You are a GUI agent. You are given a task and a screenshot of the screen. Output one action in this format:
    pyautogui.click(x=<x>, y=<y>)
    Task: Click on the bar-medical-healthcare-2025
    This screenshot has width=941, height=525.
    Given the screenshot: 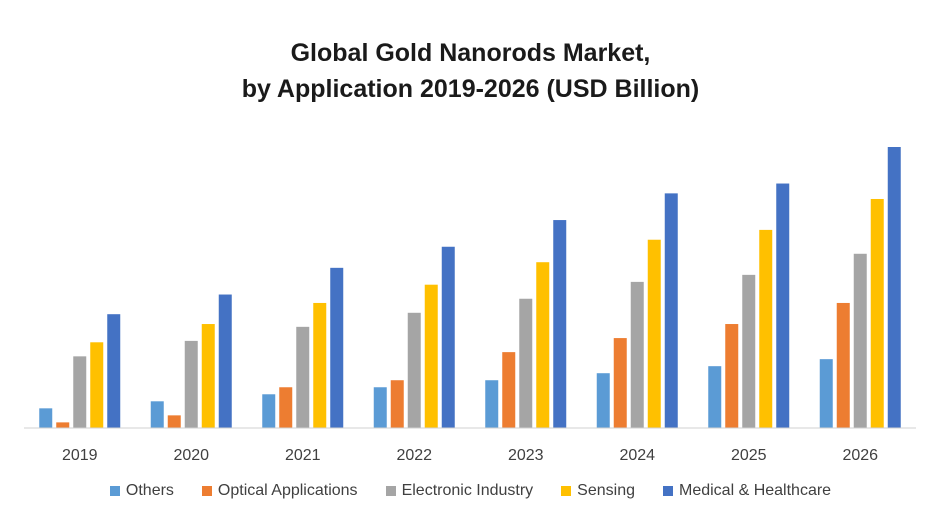 What is the action you would take?
    pyautogui.click(x=783, y=305)
    